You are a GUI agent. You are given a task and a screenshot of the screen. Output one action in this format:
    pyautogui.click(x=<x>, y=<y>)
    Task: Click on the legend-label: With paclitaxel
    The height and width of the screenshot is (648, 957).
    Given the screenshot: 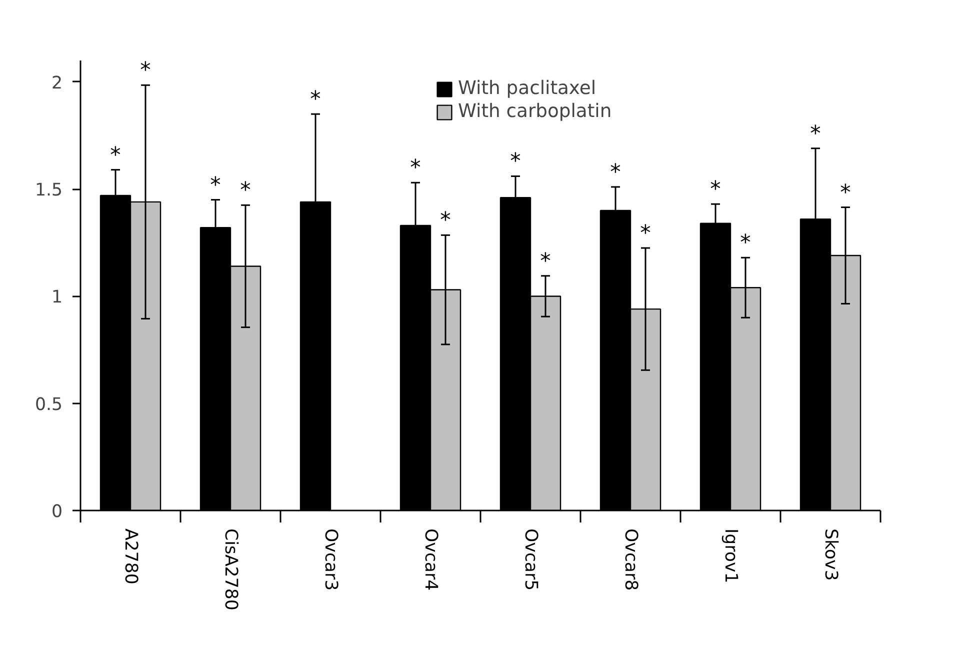 What is the action you would take?
    pyautogui.click(x=527, y=88)
    